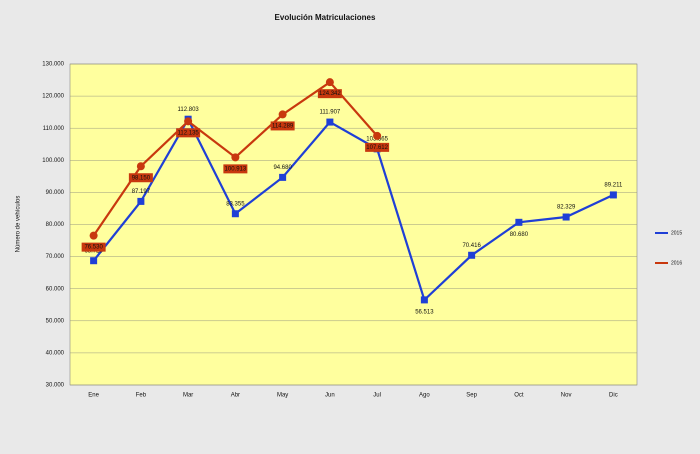 Image resolution: width=700 pixels, height=454 pixels. What do you see at coordinates (566, 208) in the screenshot?
I see `data-label: 82.329` at bounding box center [566, 208].